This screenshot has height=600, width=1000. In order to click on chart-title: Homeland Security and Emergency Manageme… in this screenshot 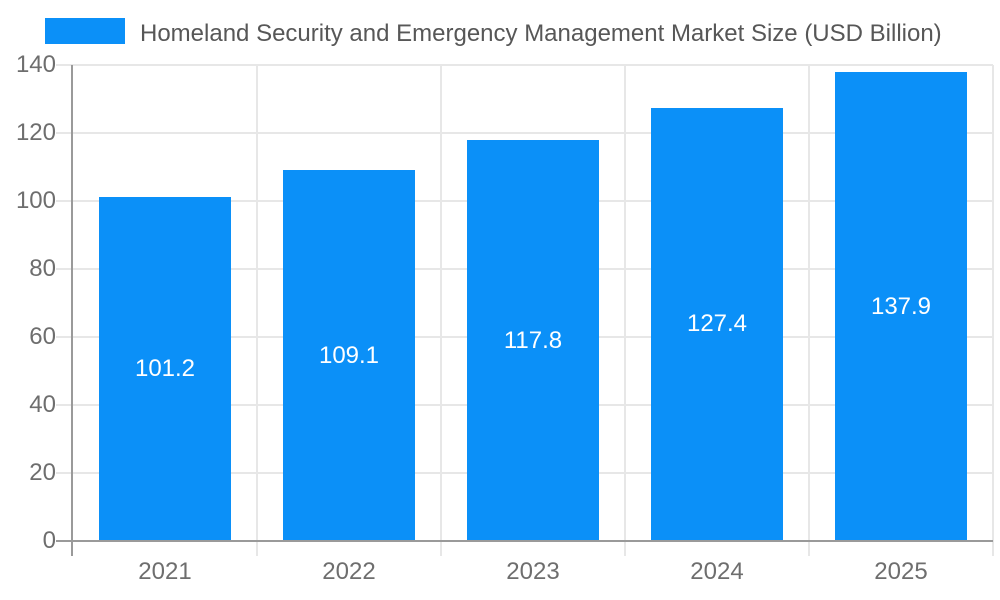, I will do `click(541, 33)`.